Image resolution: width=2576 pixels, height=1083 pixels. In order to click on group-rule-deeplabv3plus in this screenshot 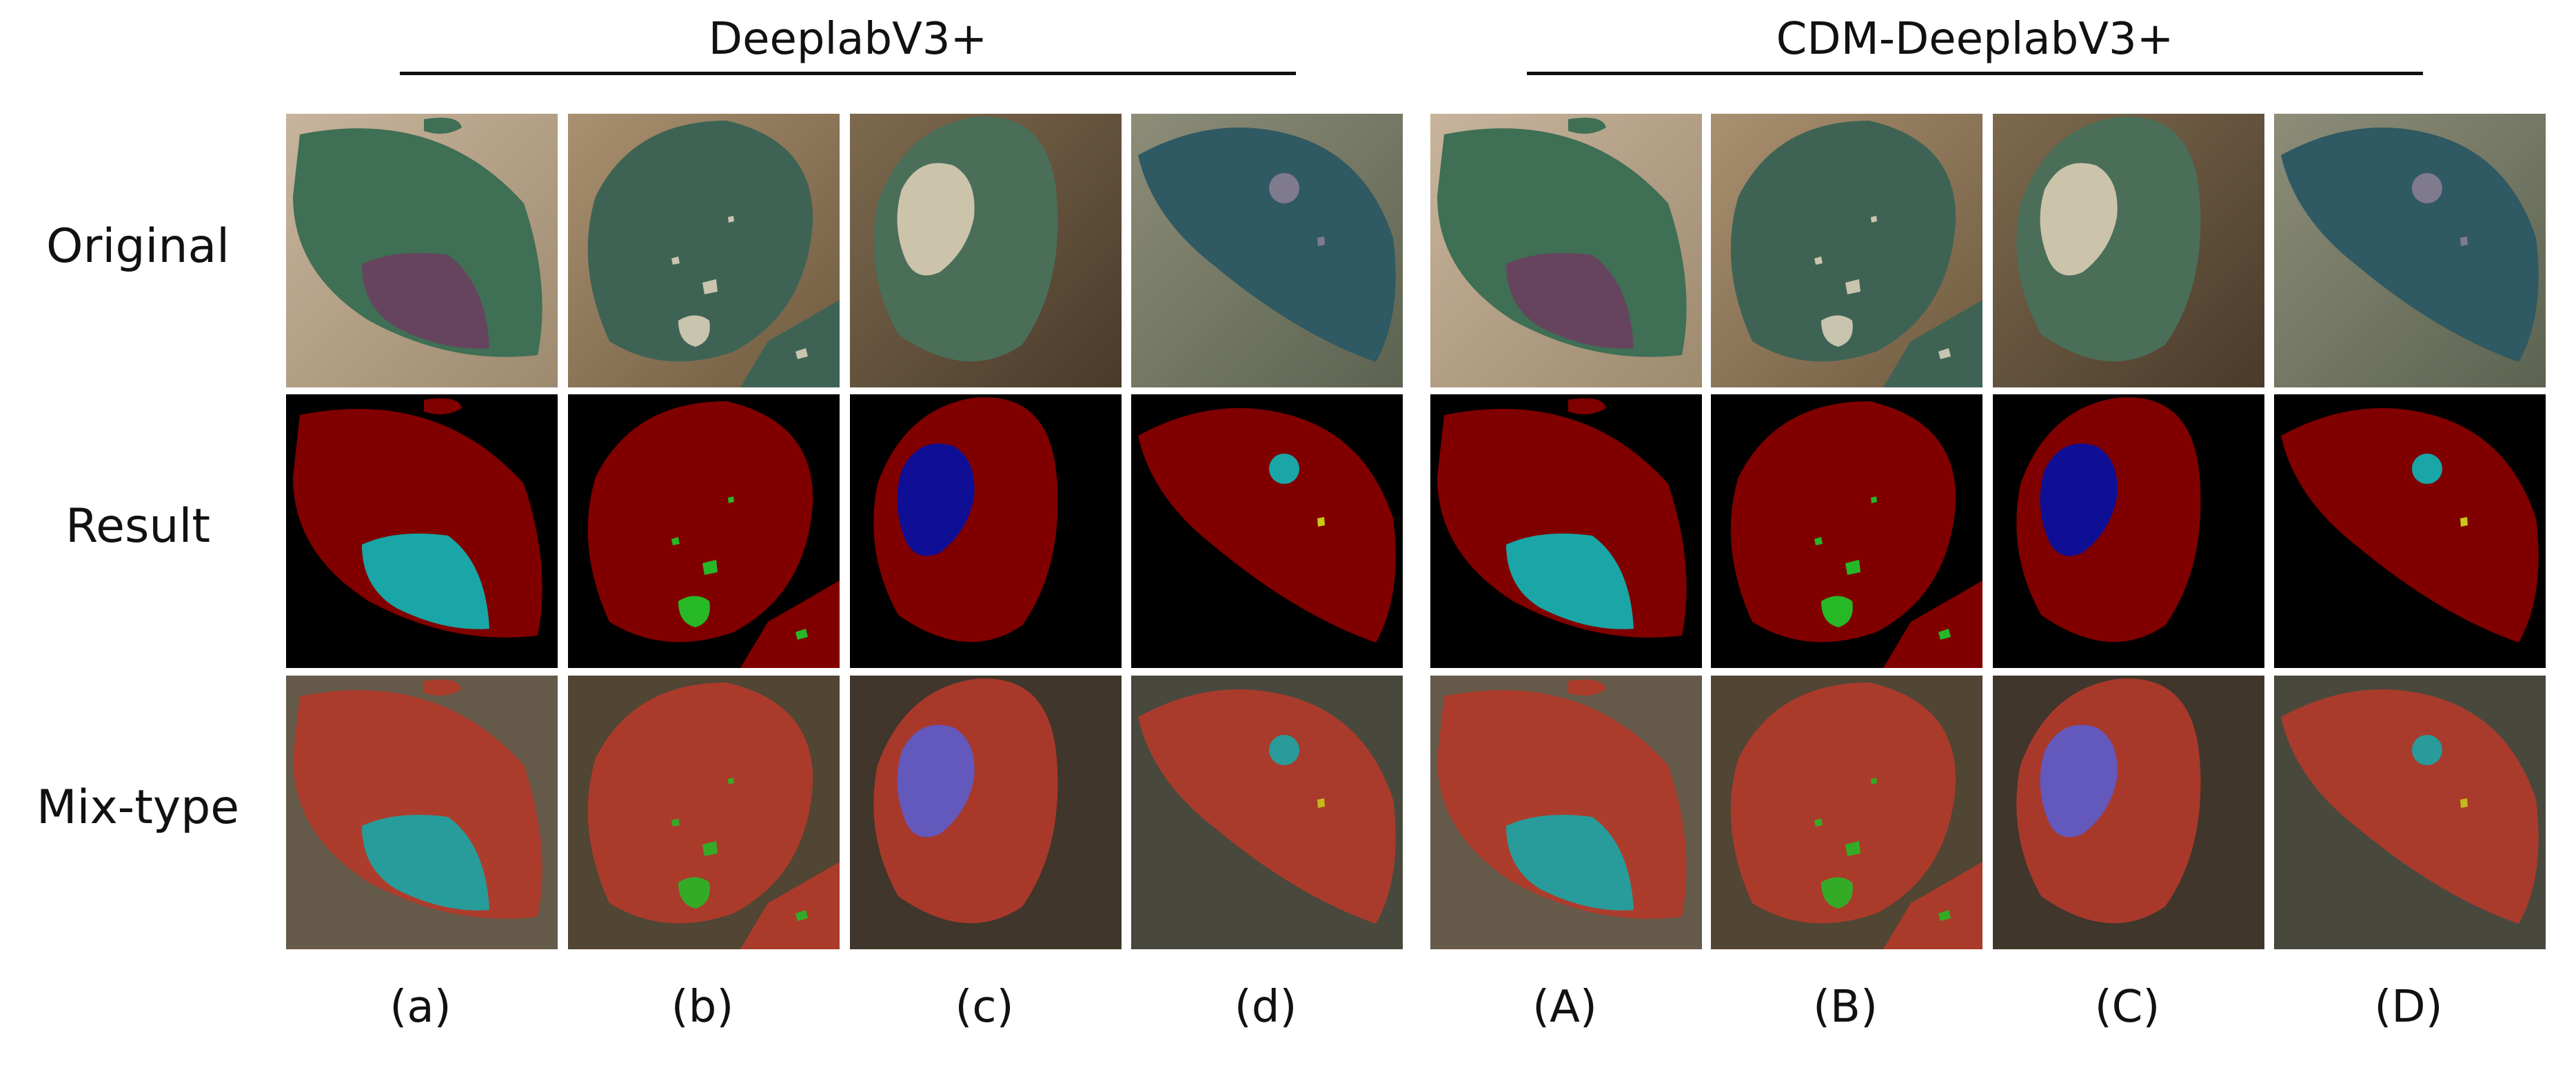, I will do `click(848, 73)`.